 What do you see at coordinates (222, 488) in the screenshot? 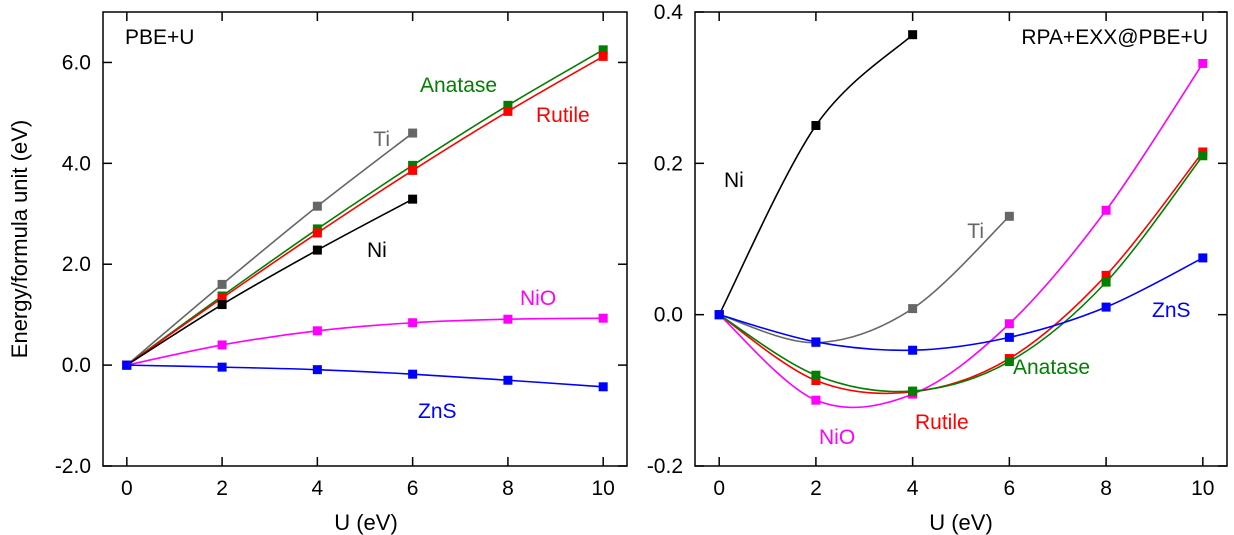
I see `x-tick-label: 2` at bounding box center [222, 488].